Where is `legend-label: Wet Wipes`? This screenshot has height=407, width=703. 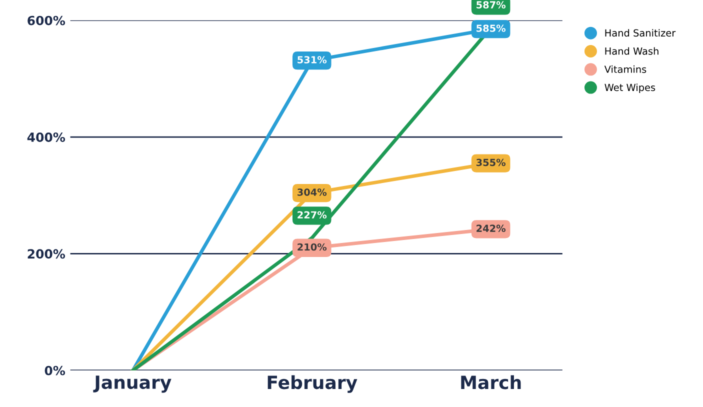 legend-label: Wet Wipes is located at coordinates (630, 88).